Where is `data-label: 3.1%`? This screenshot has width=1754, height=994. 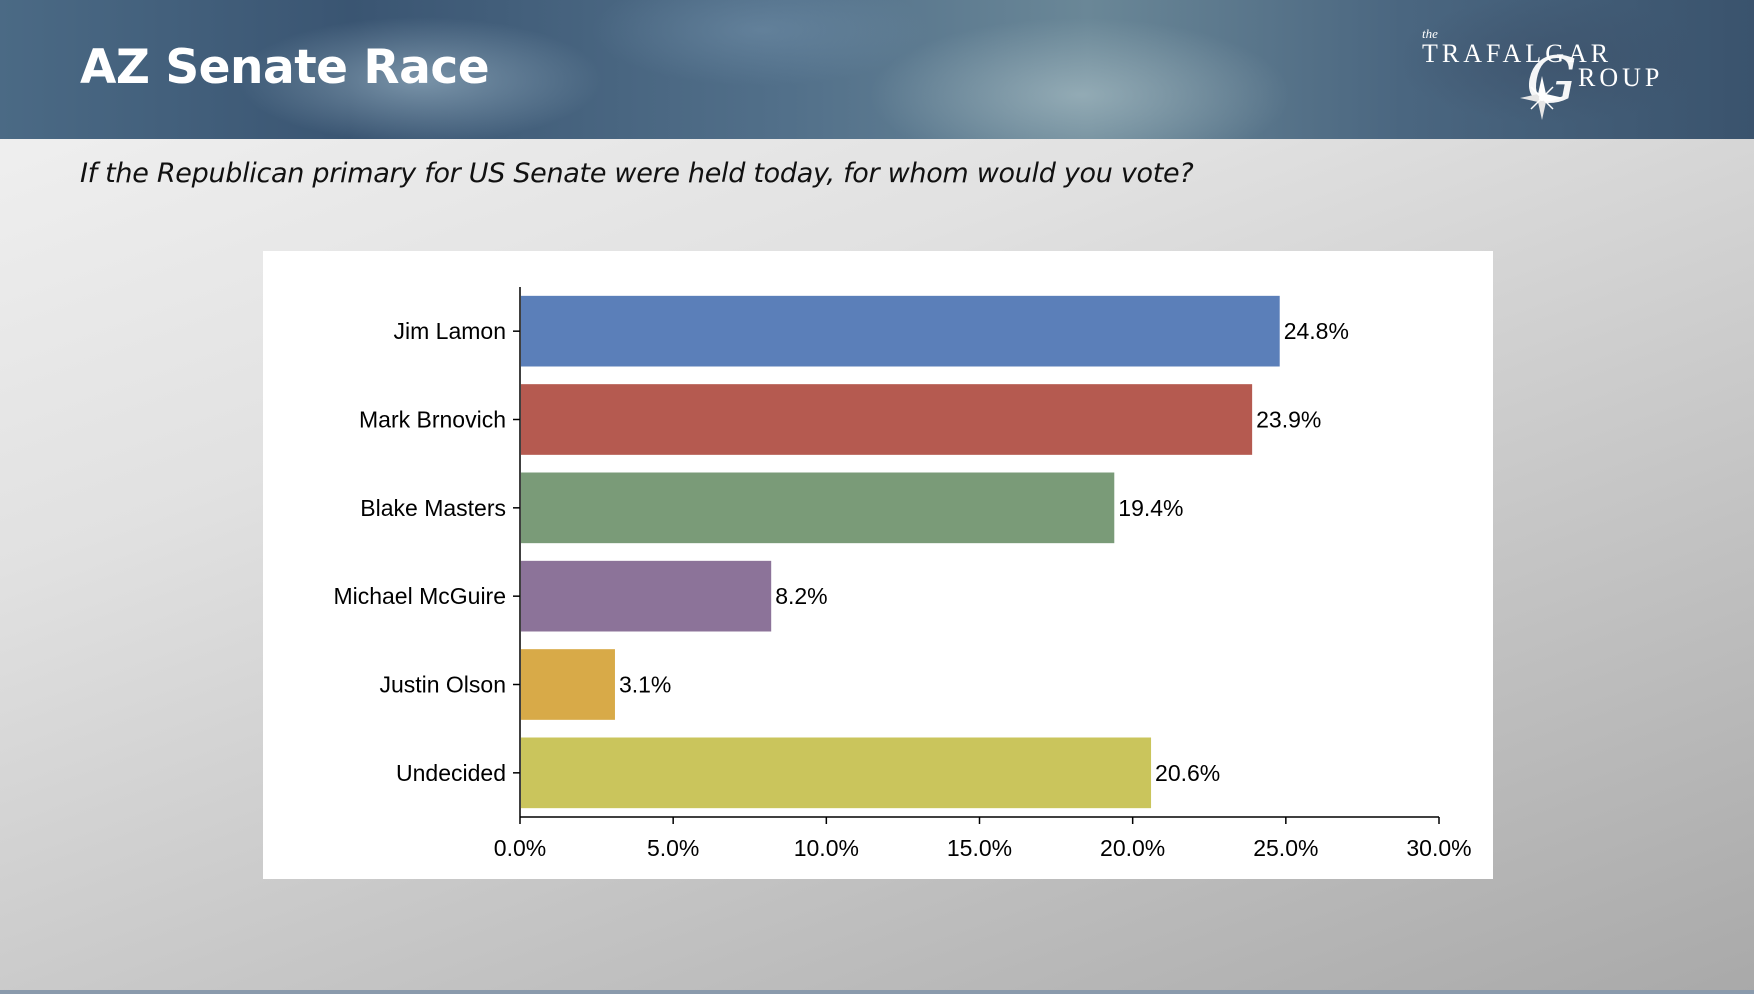
data-label: 3.1% is located at coordinates (645, 685).